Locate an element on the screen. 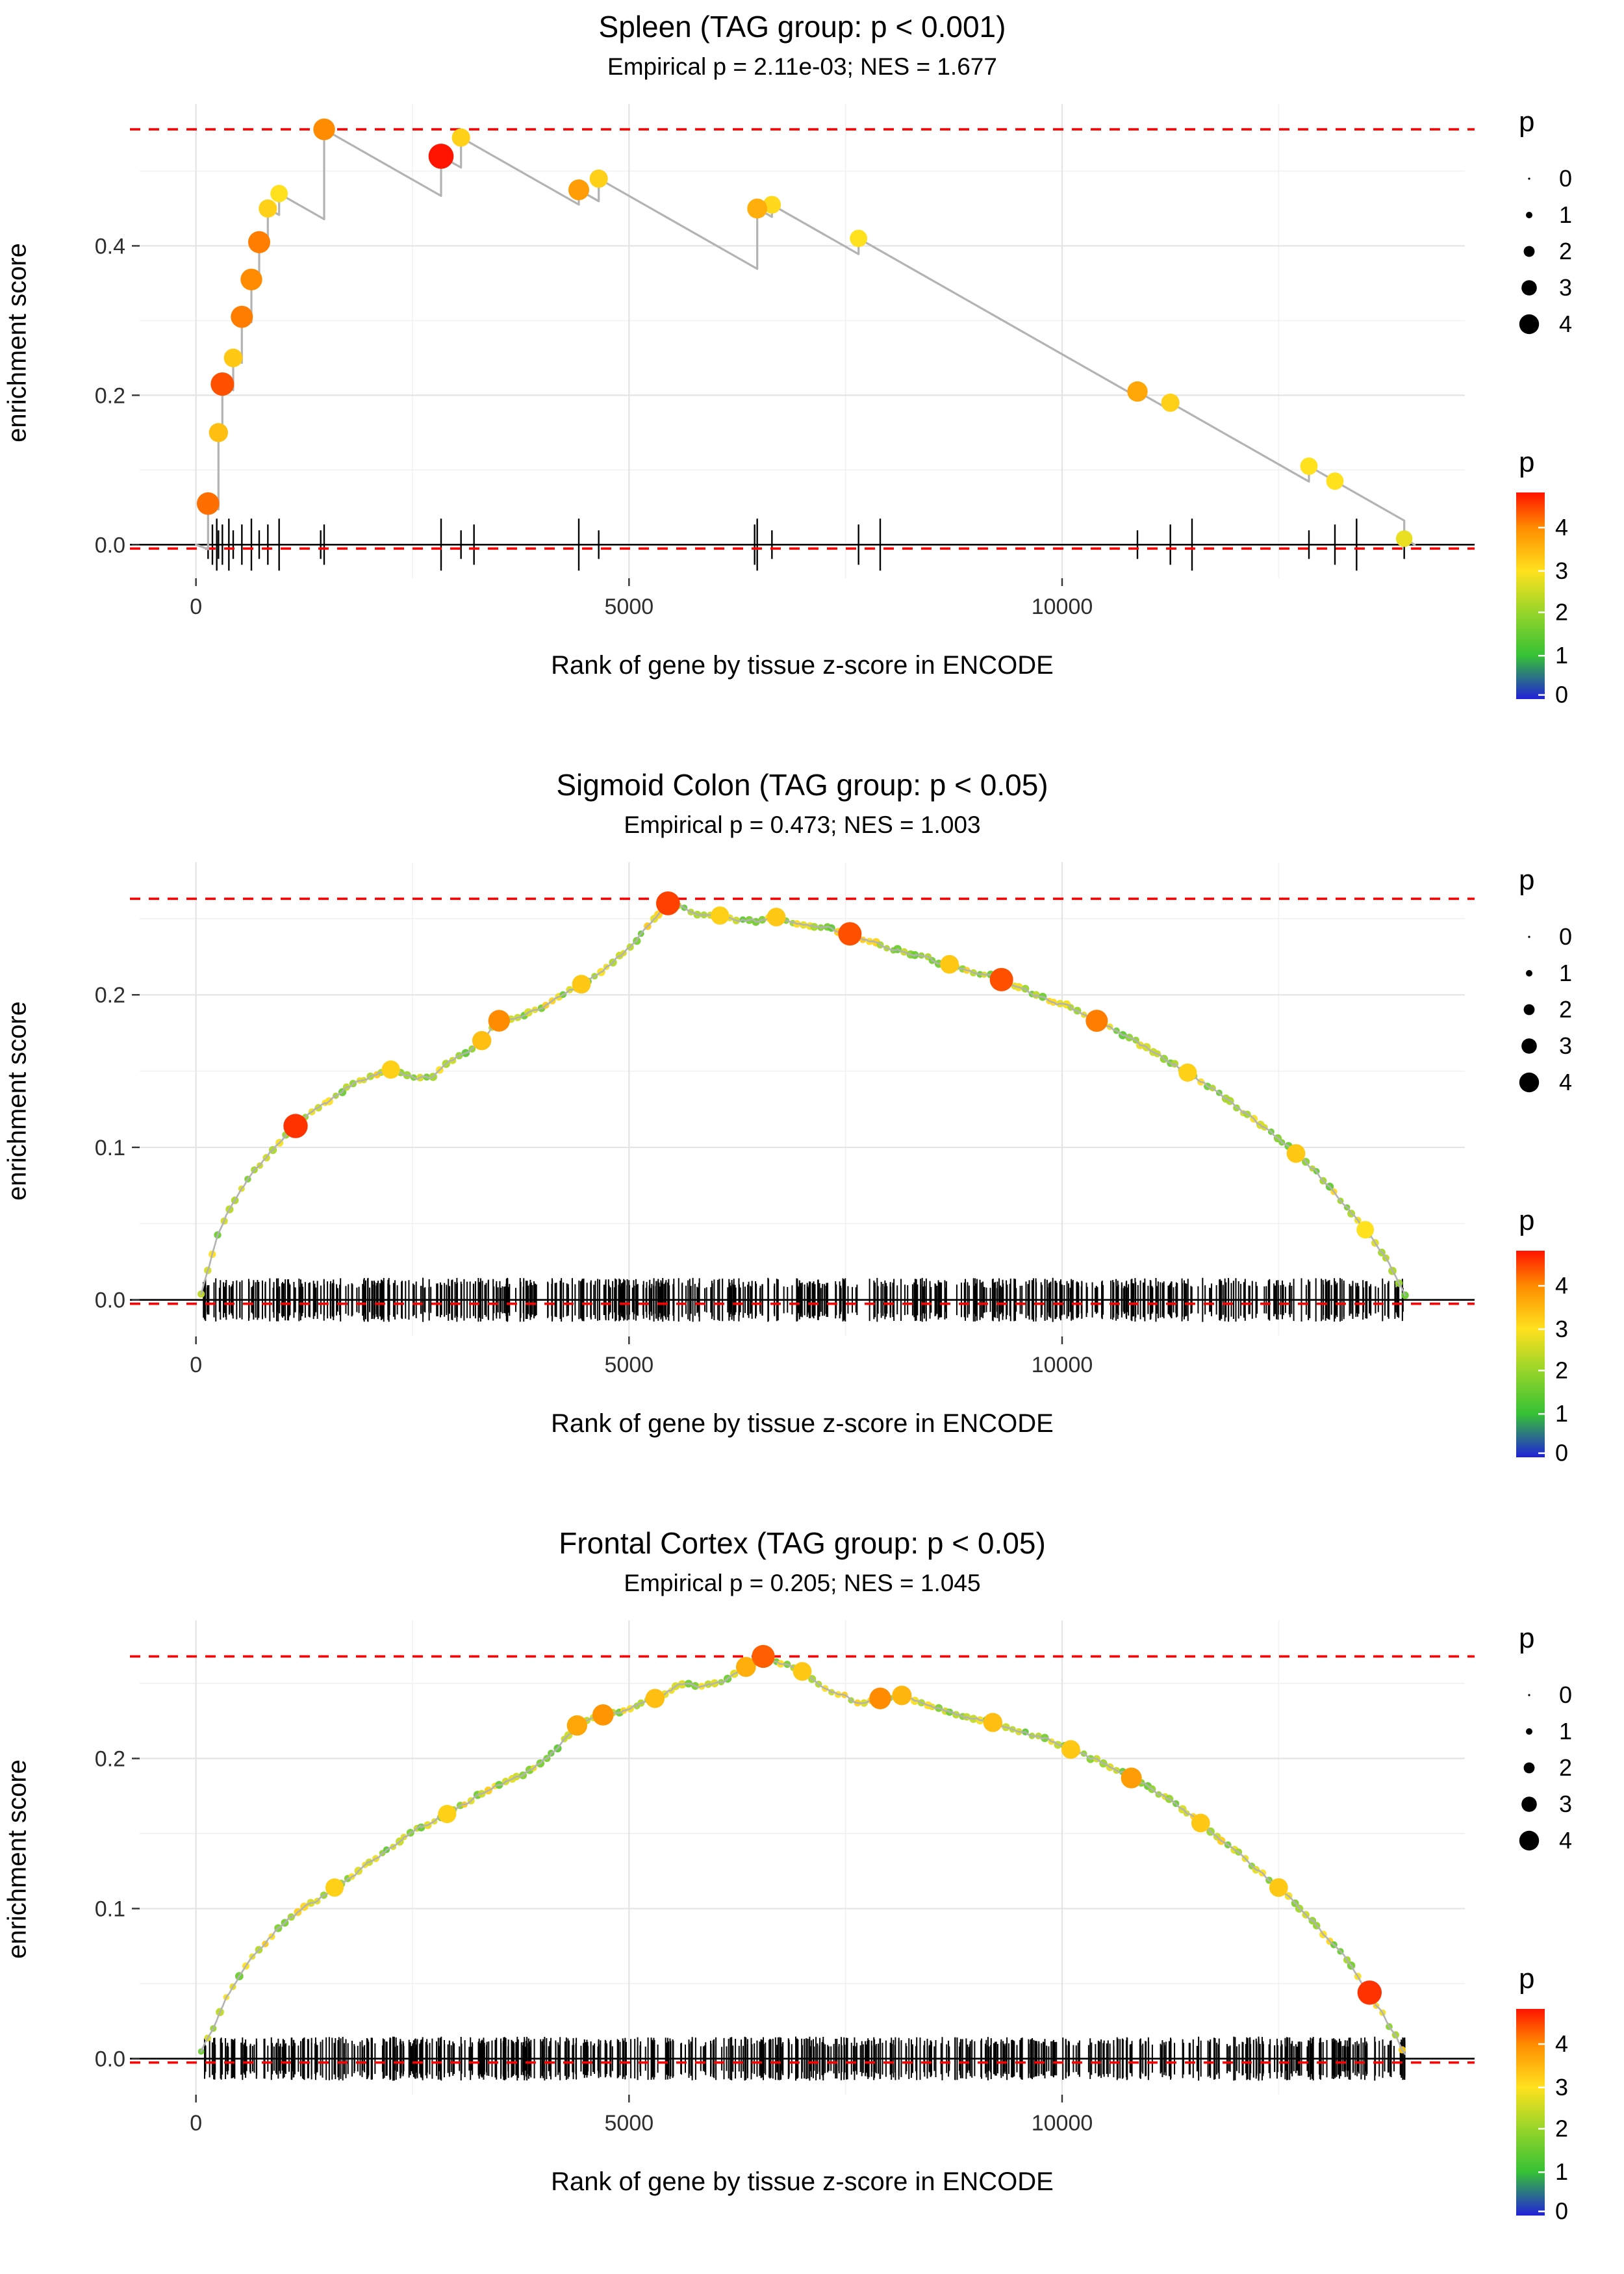 The image size is (1624, 2274). chart-subtitle: Empirical p = 0.205; NES = 1.045 is located at coordinates (802, 1583).